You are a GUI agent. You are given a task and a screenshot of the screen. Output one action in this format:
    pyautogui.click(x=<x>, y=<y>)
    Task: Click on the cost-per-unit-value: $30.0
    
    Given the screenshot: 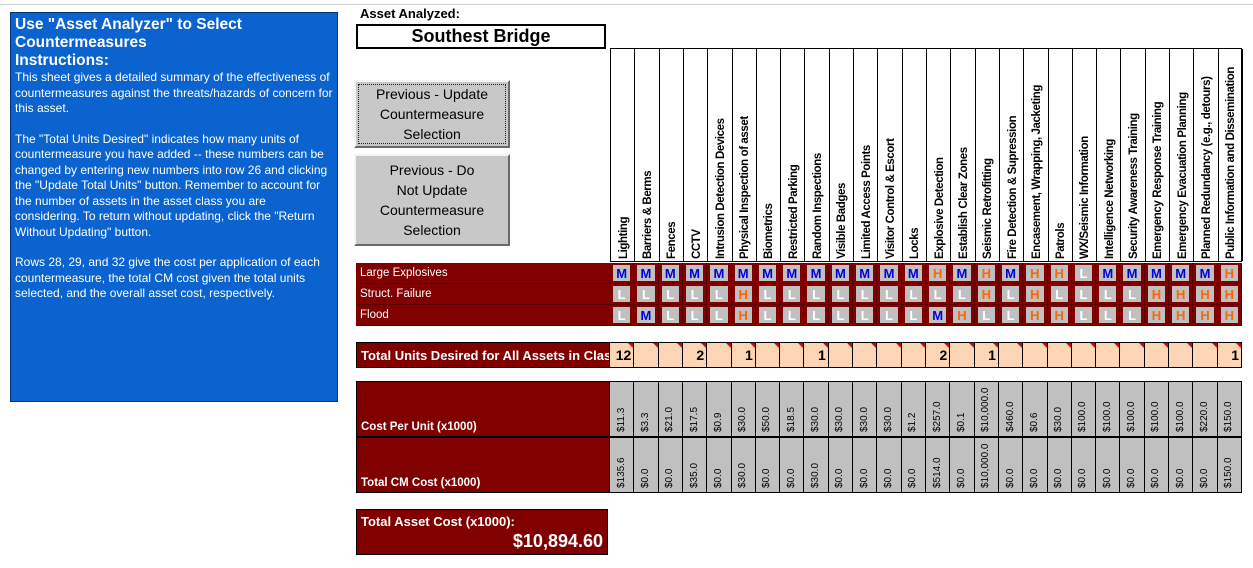 What is the action you would take?
    pyautogui.click(x=864, y=419)
    